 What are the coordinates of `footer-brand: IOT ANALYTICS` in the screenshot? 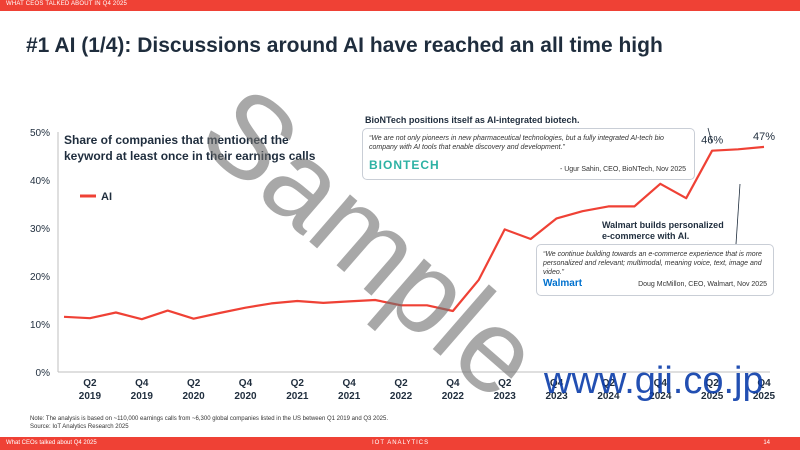 It's located at (401, 443).